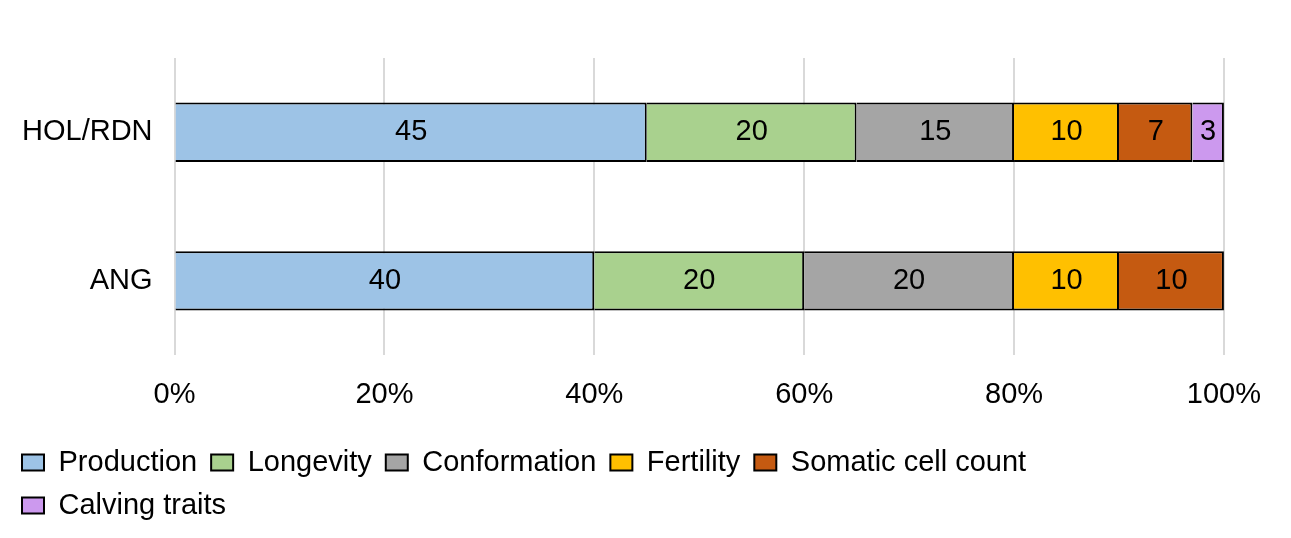 This screenshot has height=538, width=1291. What do you see at coordinates (1223, 392) in the screenshot?
I see `x-tick-label: 100%` at bounding box center [1223, 392].